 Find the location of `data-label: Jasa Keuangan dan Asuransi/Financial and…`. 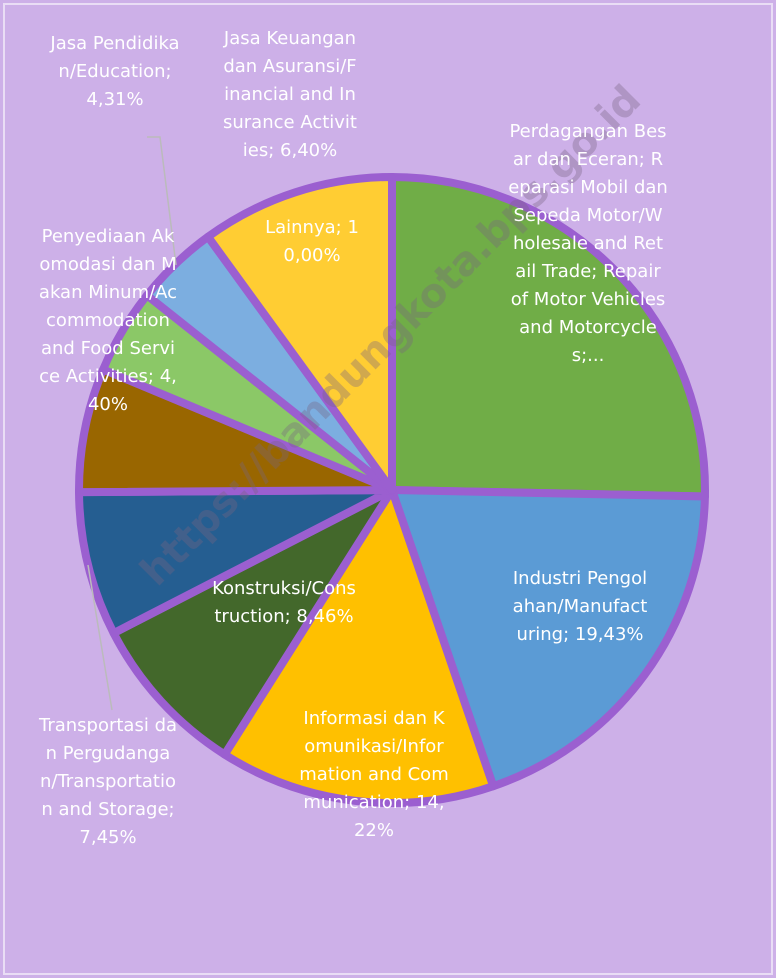

data-label: Jasa Keuangan dan Asuransi/Financial and… is located at coordinates (290, 95).